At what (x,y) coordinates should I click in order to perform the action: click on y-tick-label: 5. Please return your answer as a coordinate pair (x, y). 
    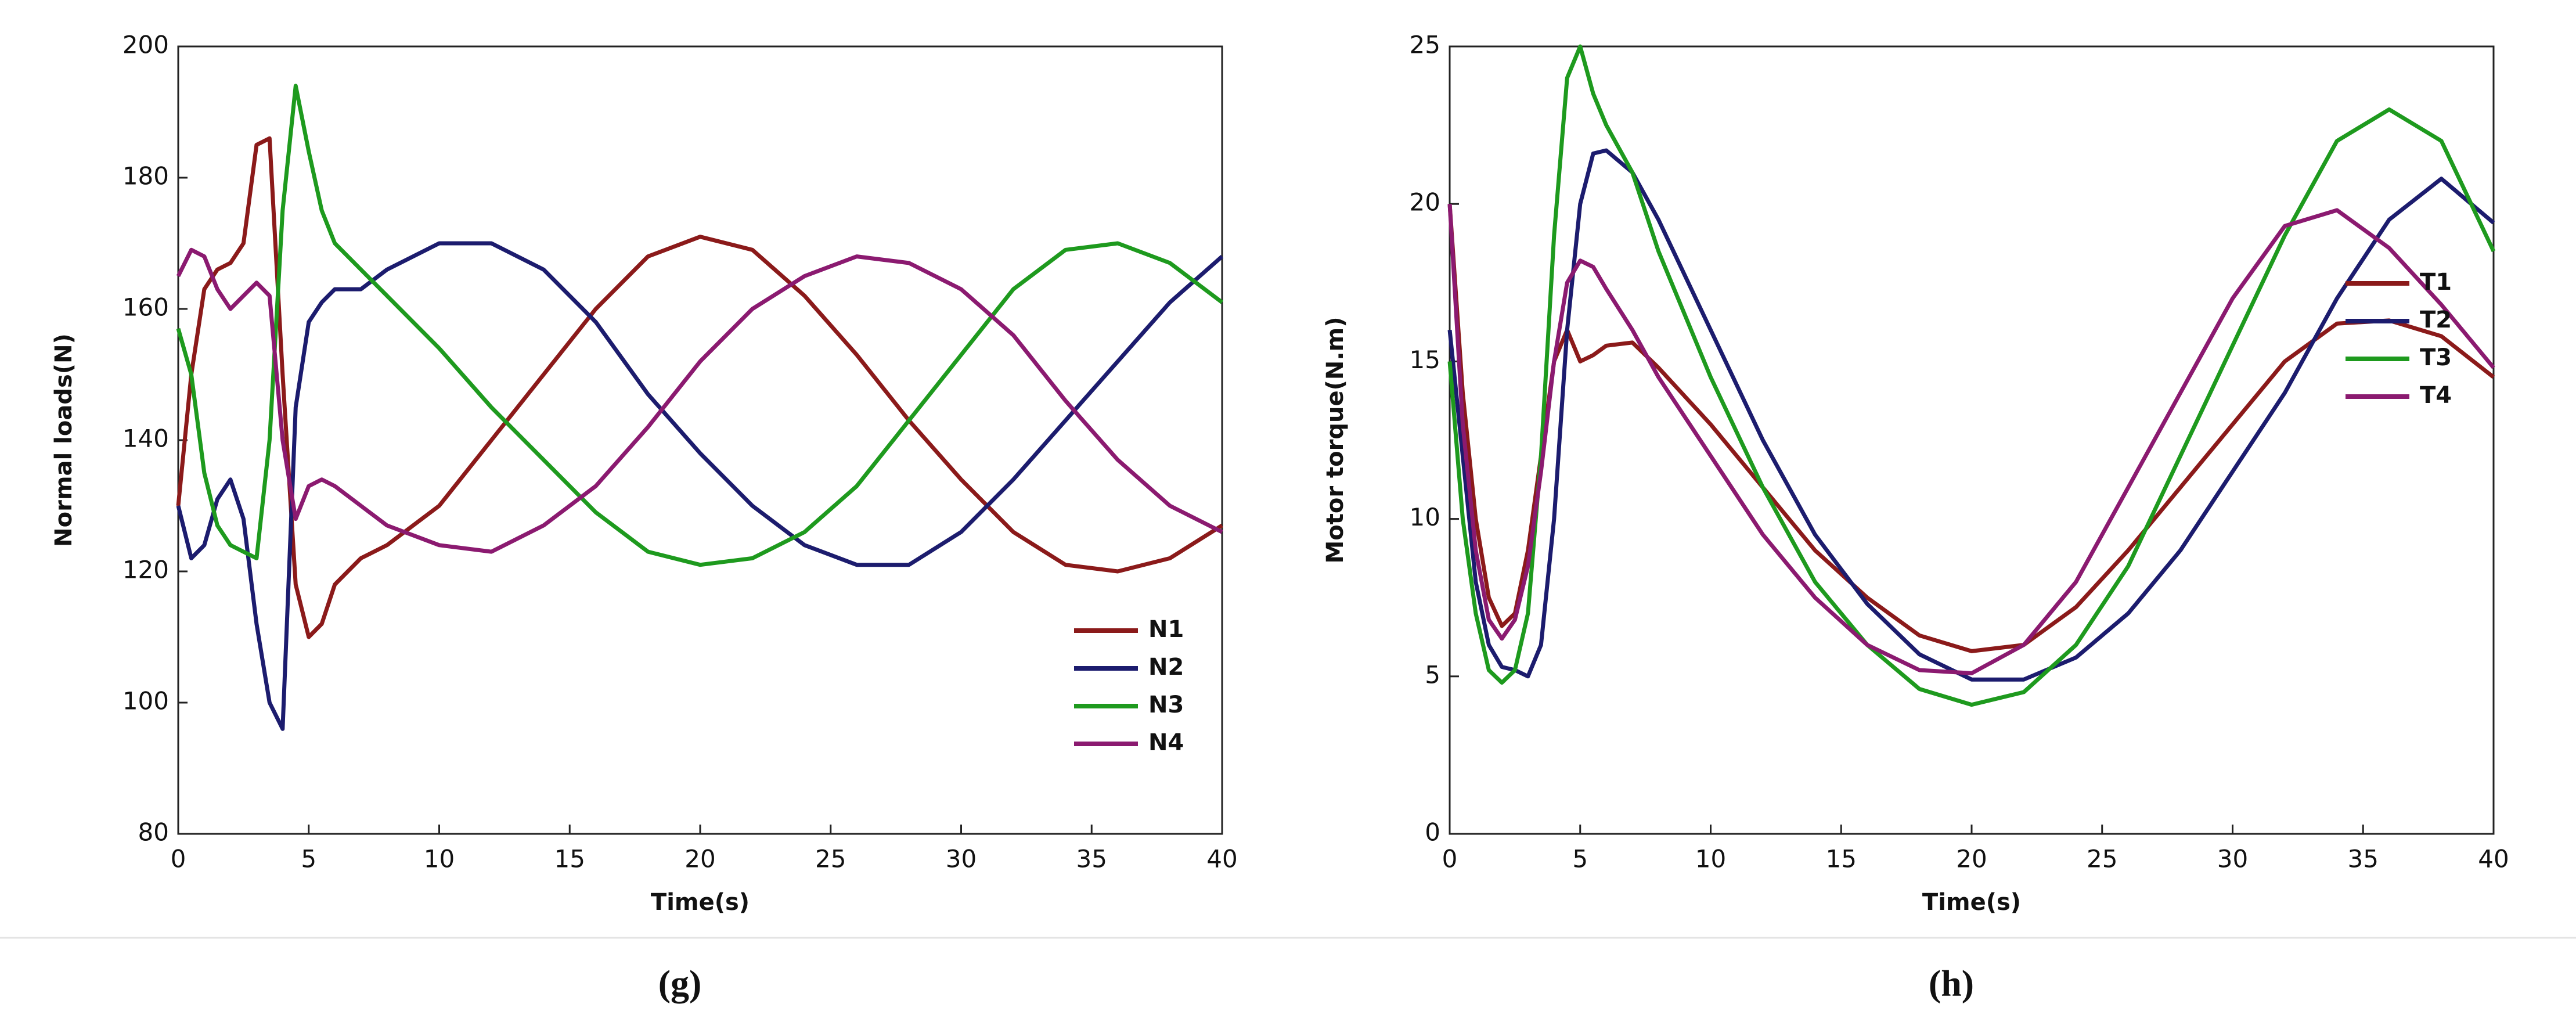
    Looking at the image, I should click on (1432, 674).